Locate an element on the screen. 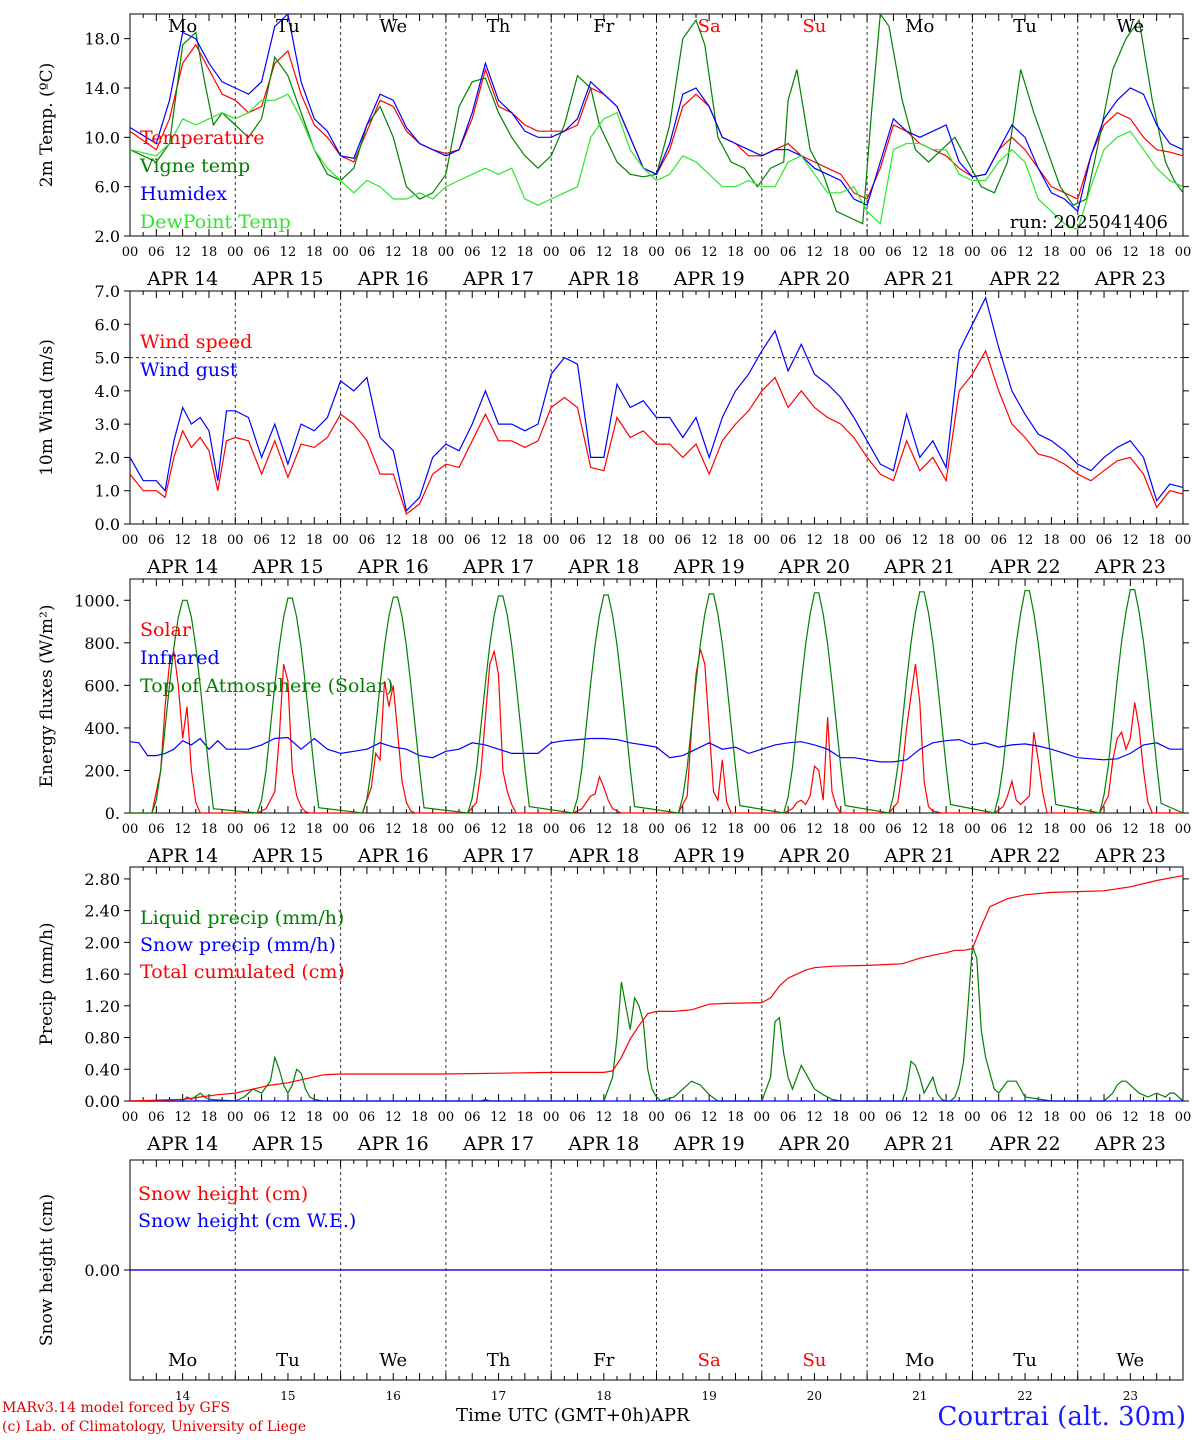  legend-entry: Total cumulated (cm) is located at coordinates (242, 972).